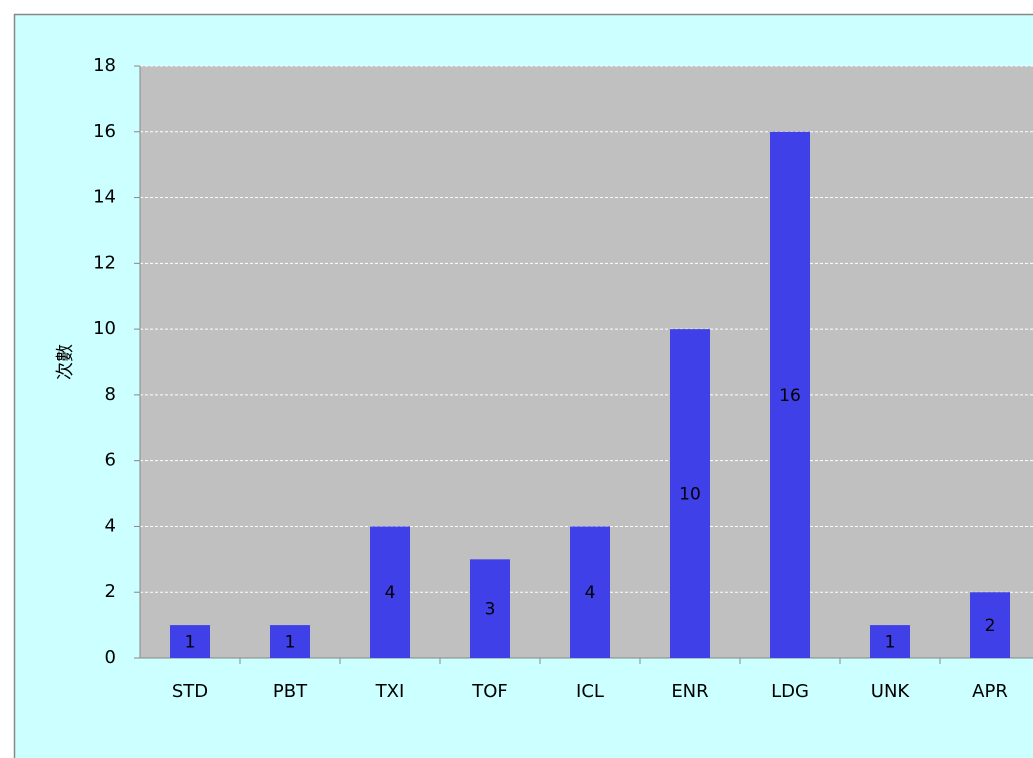  I want to click on x-tick-label: UNK, so click(891, 691).